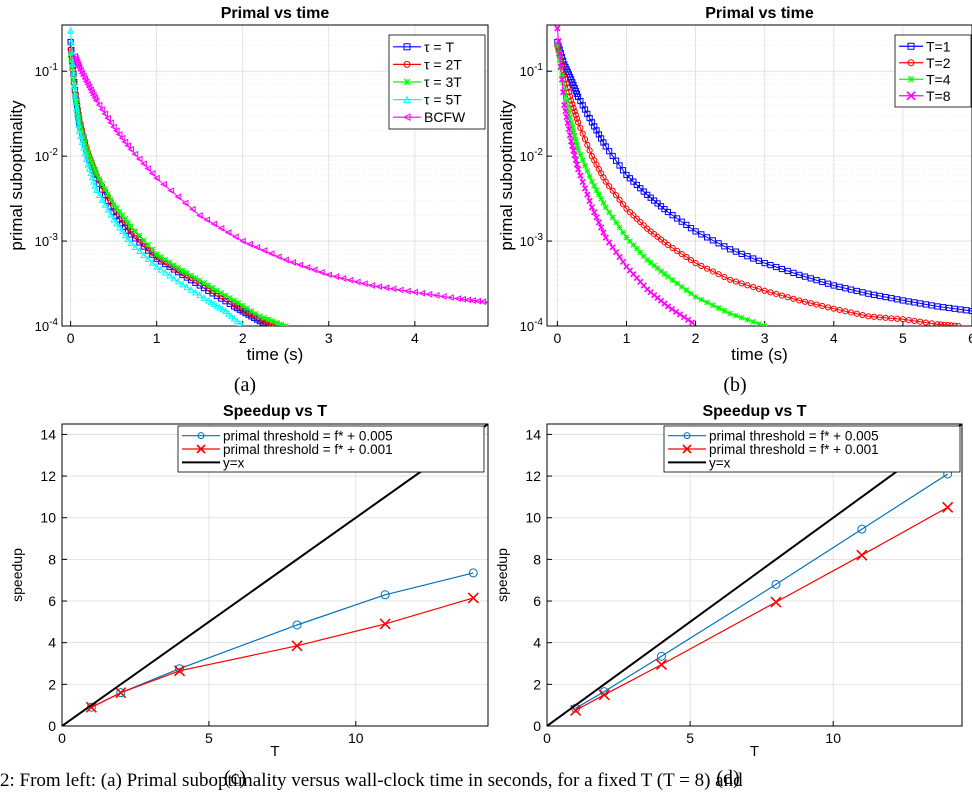 This screenshot has width=972, height=792. Describe the element at coordinates (282, 652) in the screenshot. I see `series-line` at that location.